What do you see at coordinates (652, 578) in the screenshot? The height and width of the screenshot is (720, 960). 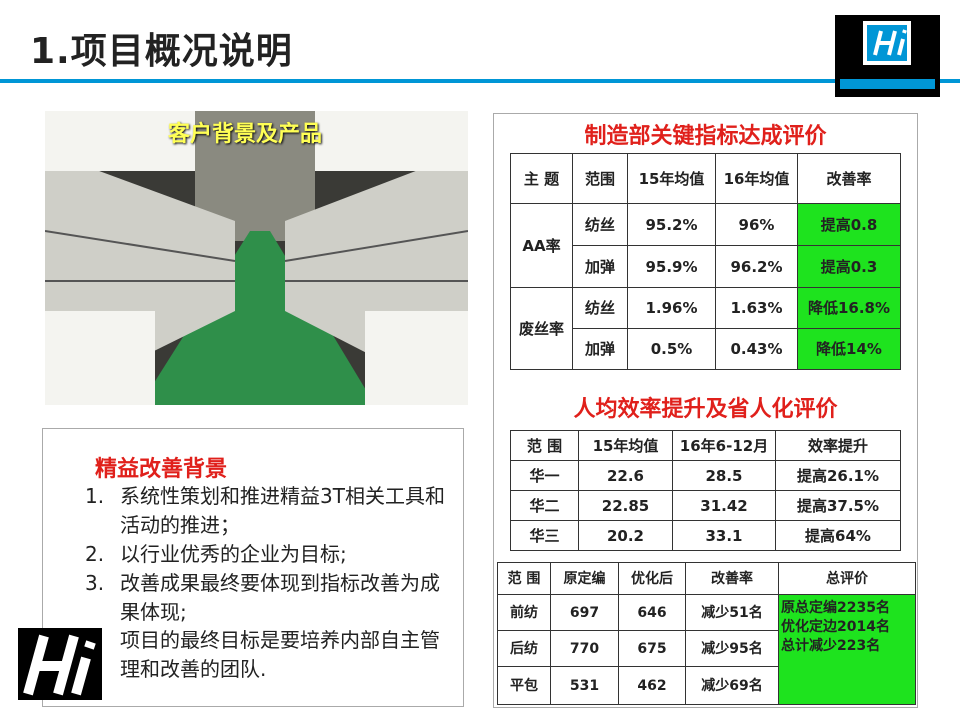 I see `header-cell: 优化后` at bounding box center [652, 578].